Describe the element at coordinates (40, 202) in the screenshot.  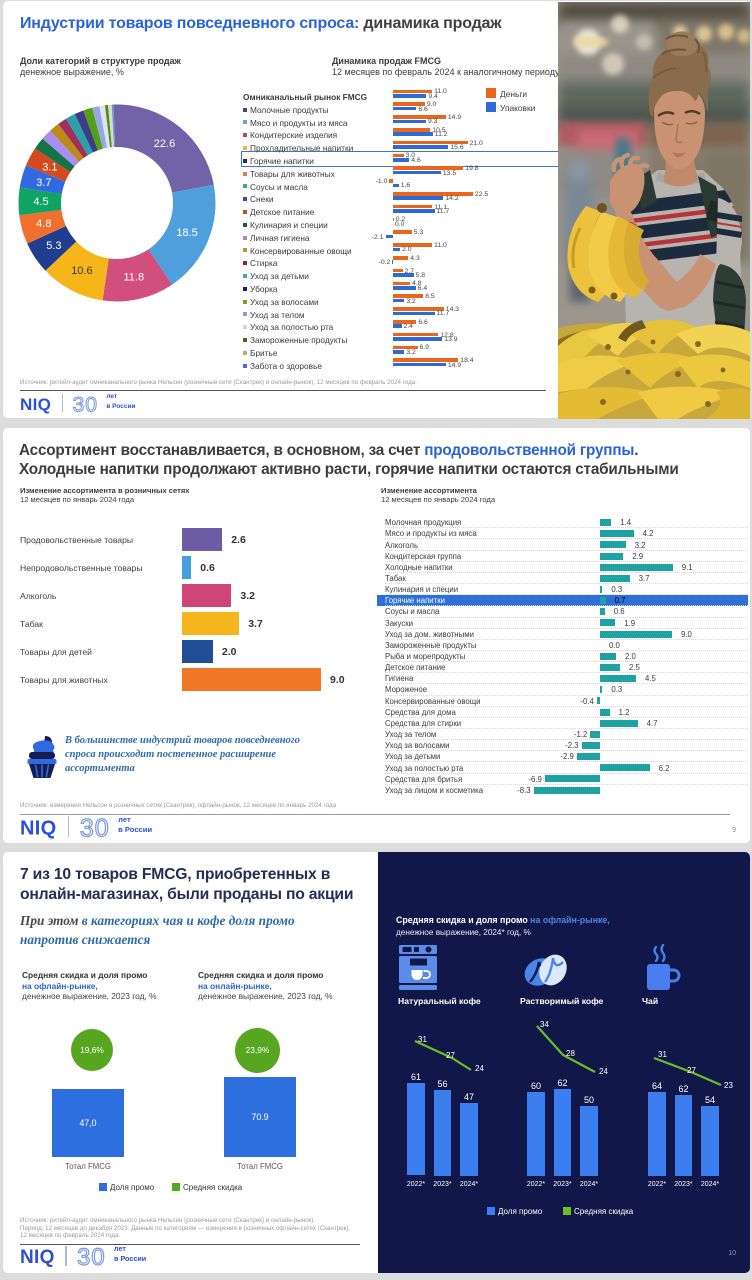
I see `svg-text: 4.5` at that location.